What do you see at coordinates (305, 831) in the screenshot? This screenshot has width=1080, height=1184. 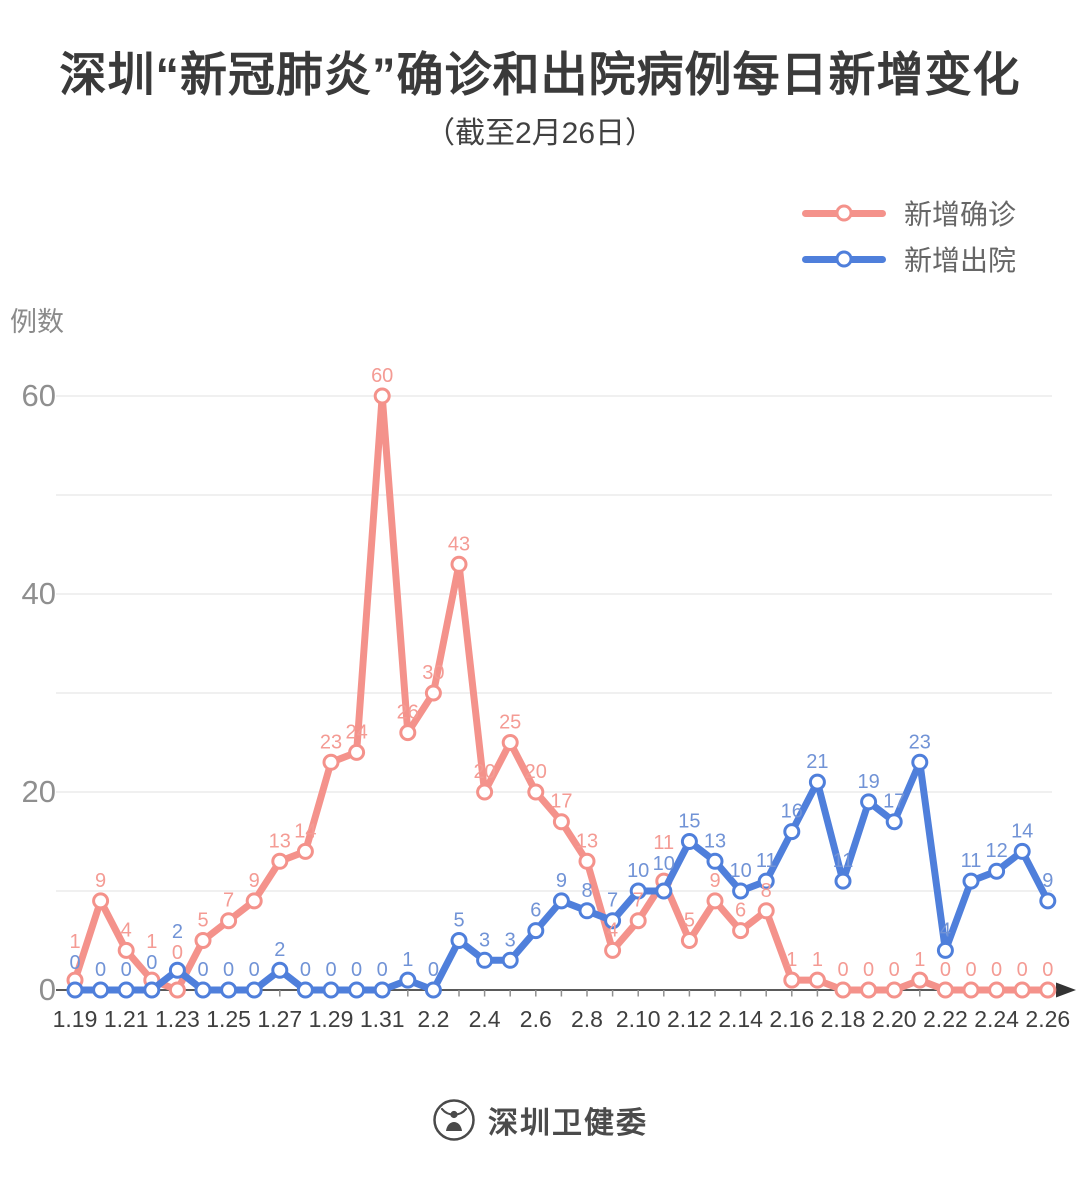 I see `confirmed-value-label: 14` at bounding box center [305, 831].